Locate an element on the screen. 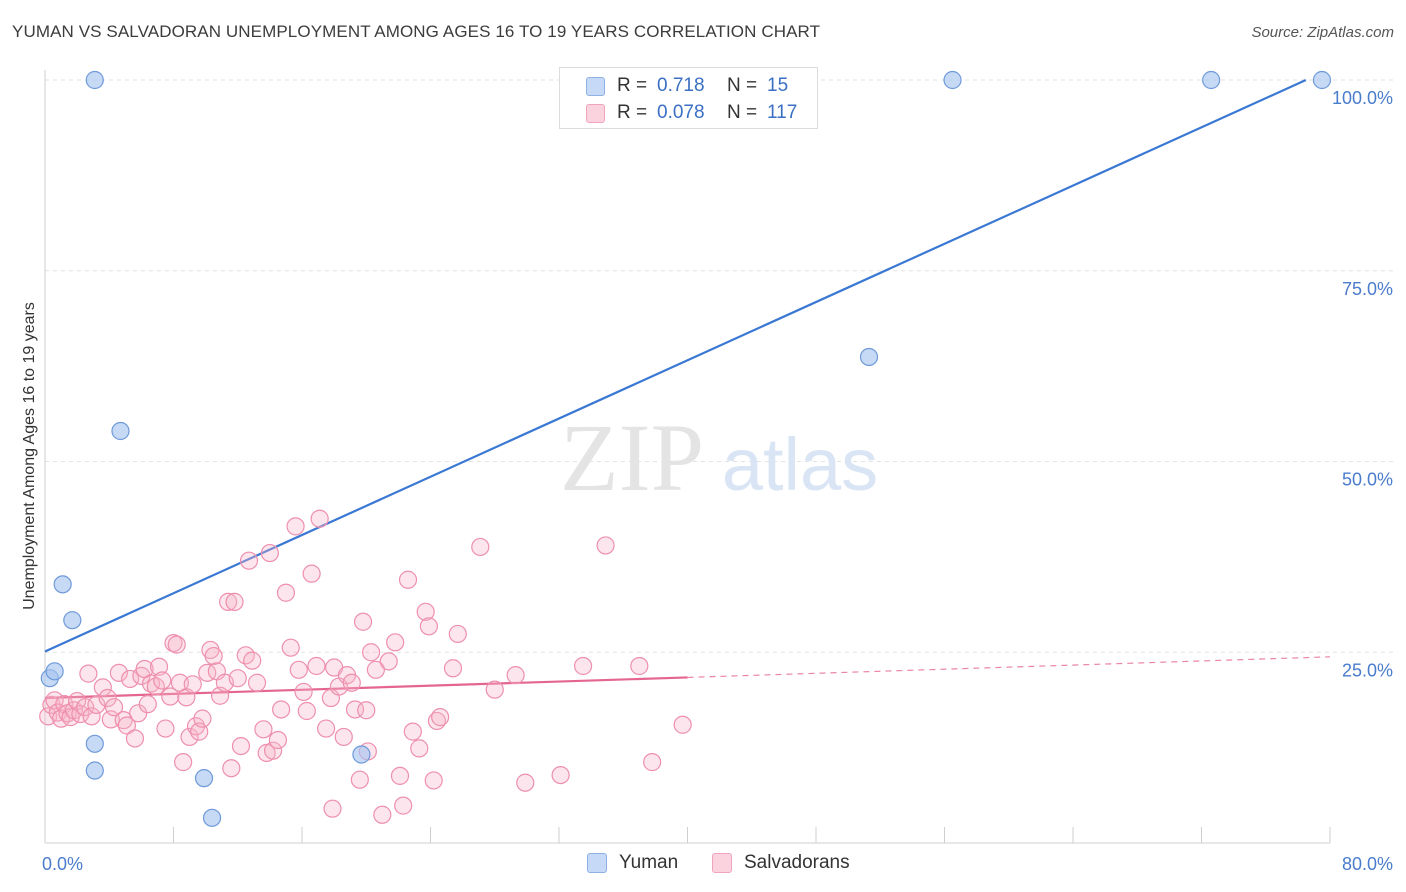  legend-r-value: 0.718 is located at coordinates (681, 85).